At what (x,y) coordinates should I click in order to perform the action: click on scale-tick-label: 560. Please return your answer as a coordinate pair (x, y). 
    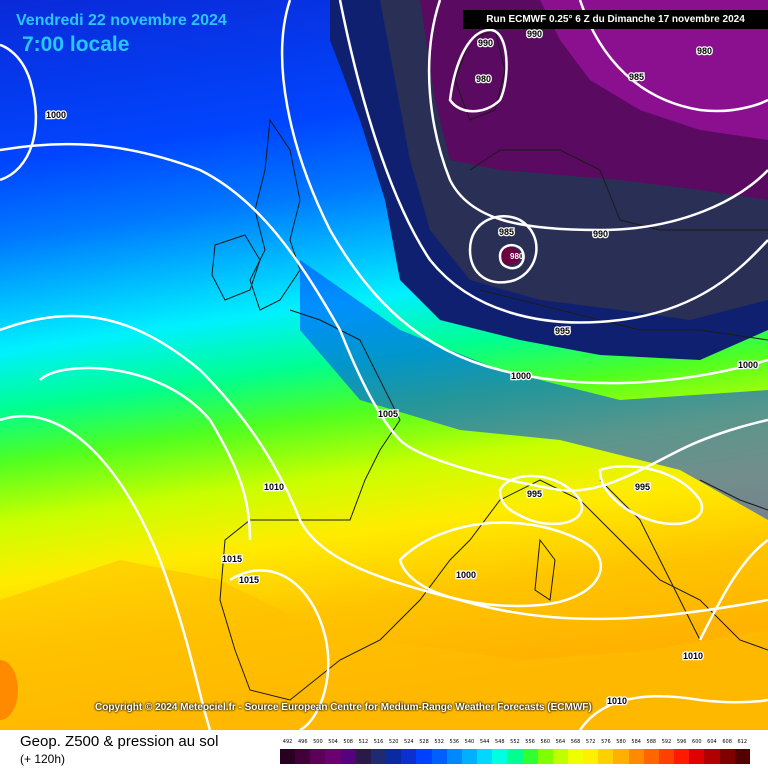
    Looking at the image, I should click on (545, 742).